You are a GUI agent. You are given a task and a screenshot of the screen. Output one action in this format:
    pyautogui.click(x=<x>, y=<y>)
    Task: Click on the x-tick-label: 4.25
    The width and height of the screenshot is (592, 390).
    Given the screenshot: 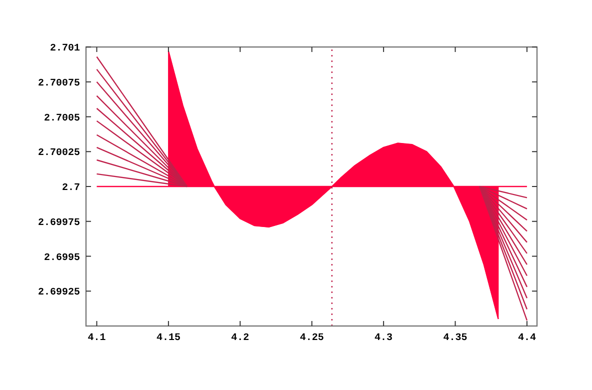 What is the action you would take?
    pyautogui.click(x=312, y=338)
    